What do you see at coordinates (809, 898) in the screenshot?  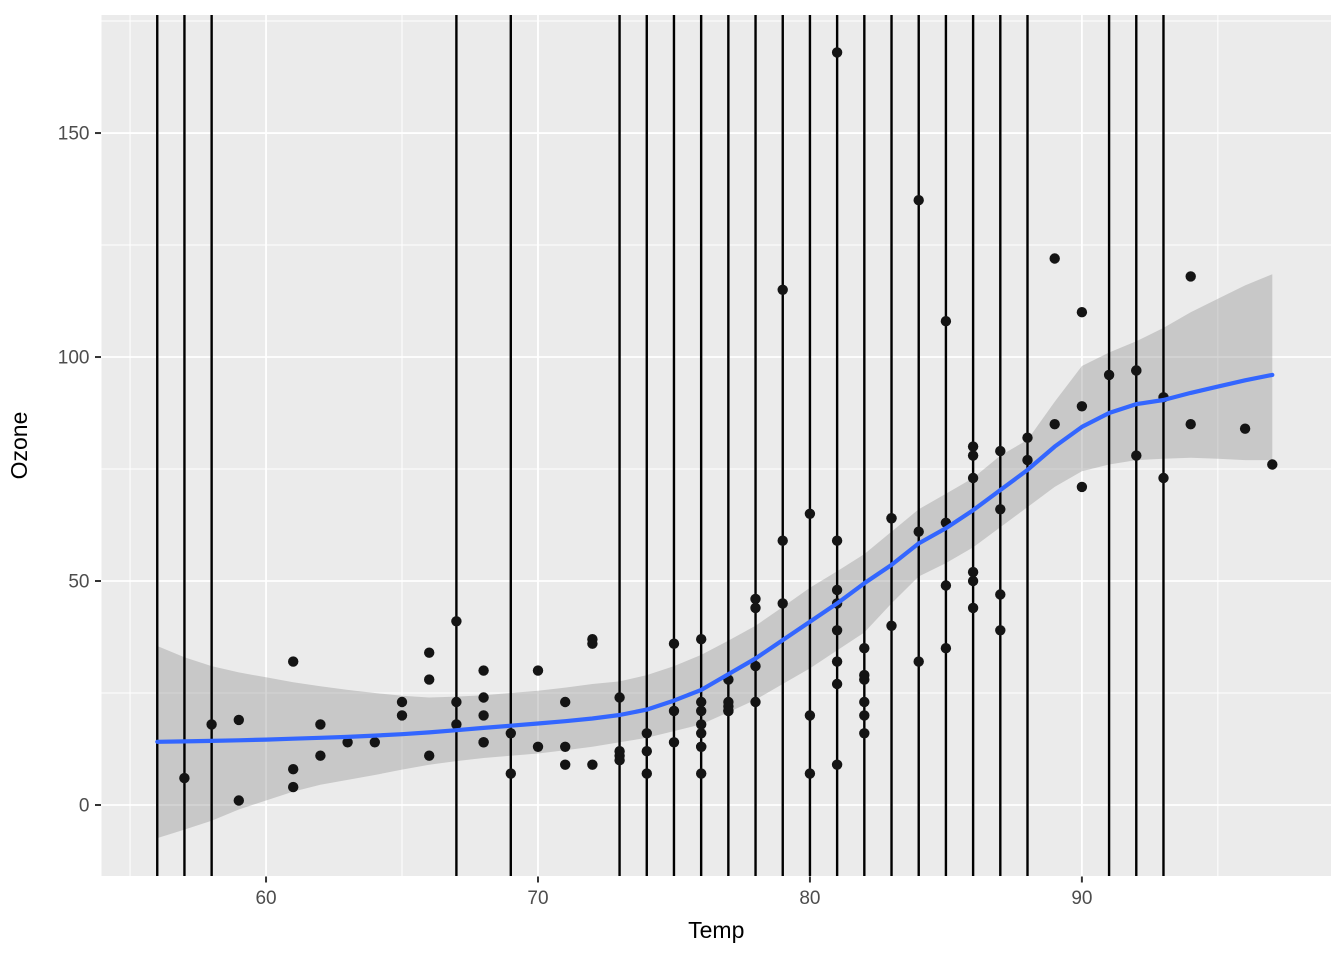 I see `x-tick-label: 80` at bounding box center [809, 898].